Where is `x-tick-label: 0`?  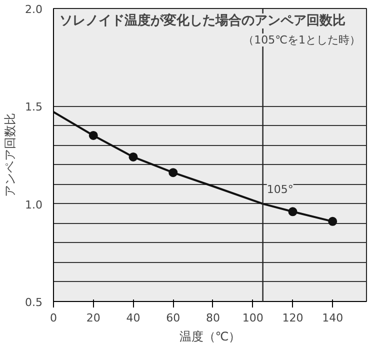
x-tick-label: 0 is located at coordinates (53, 318).